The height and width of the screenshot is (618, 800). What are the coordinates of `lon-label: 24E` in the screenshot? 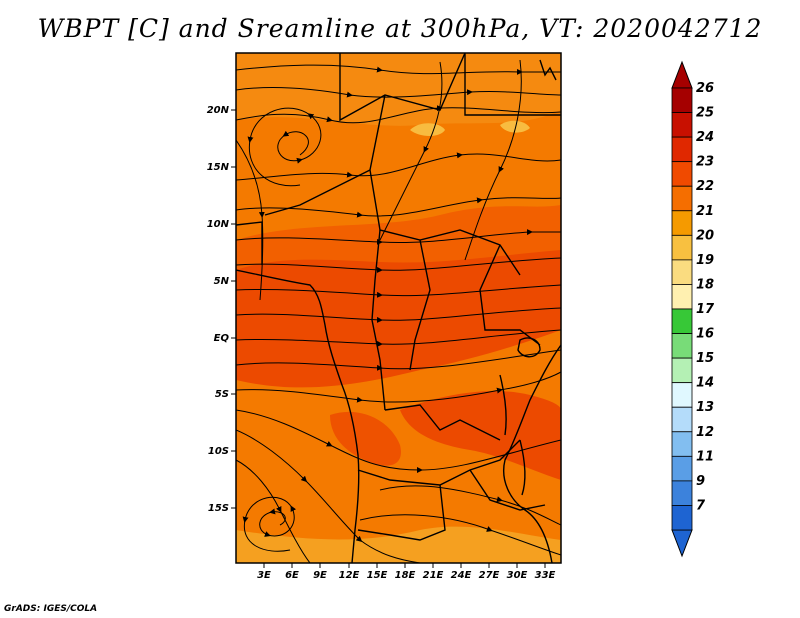 It's located at (461, 575).